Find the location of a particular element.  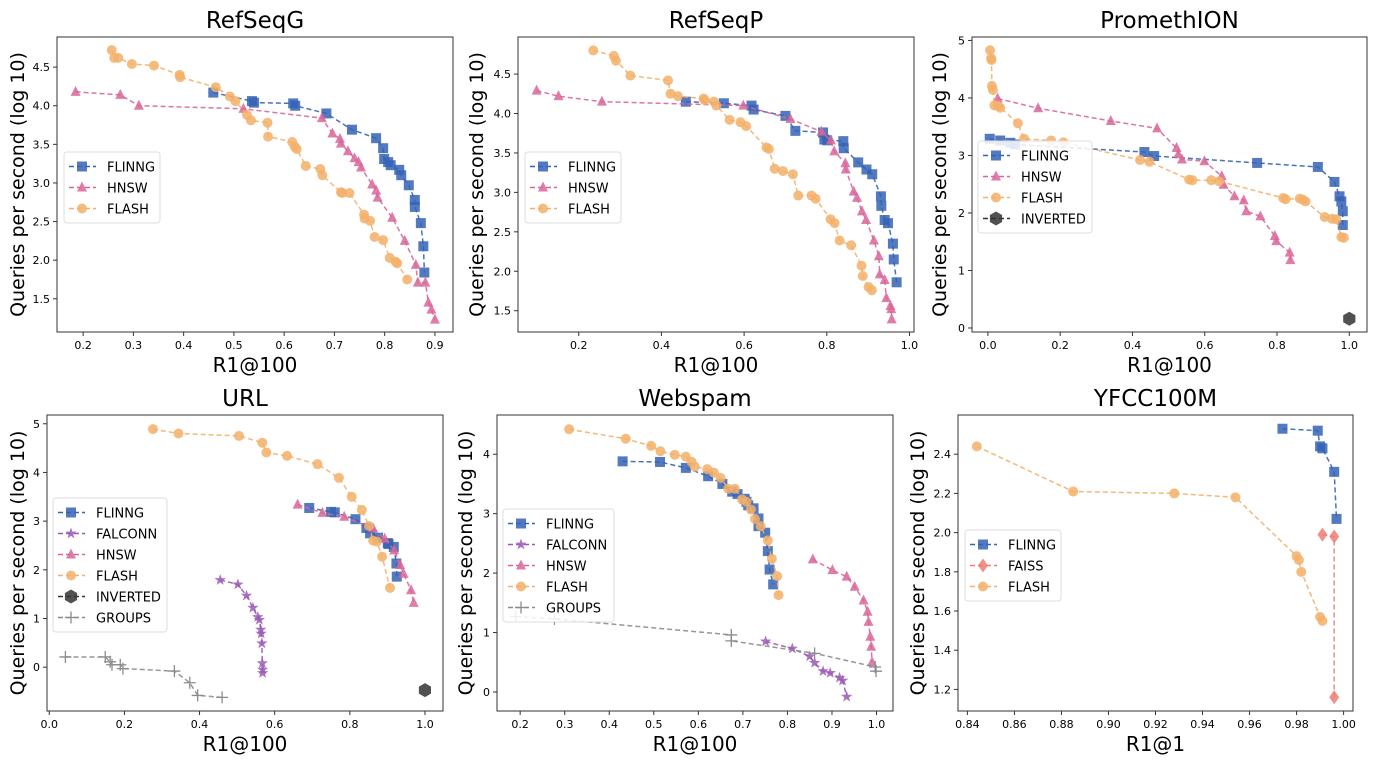

legend-marker-triangle-icon is located at coordinates (543, 186).